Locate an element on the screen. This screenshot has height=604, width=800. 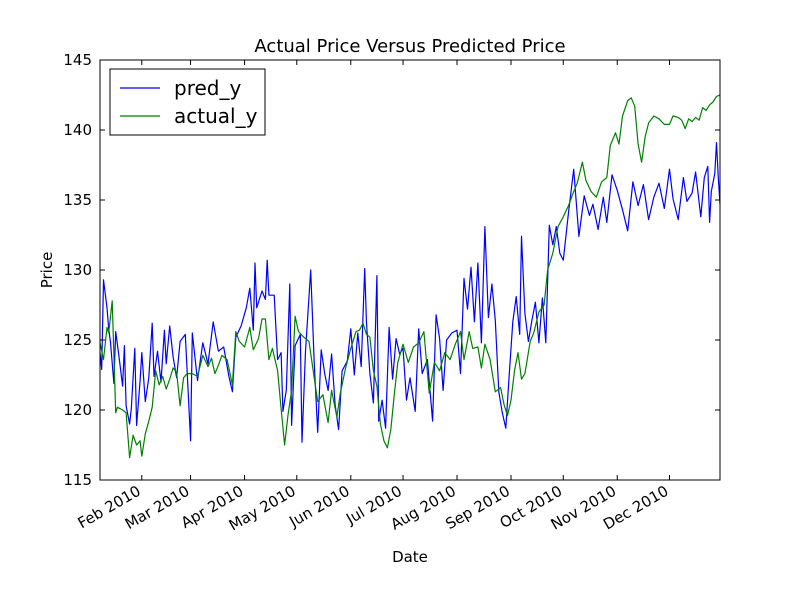
legend-box is located at coordinates (187, 102).